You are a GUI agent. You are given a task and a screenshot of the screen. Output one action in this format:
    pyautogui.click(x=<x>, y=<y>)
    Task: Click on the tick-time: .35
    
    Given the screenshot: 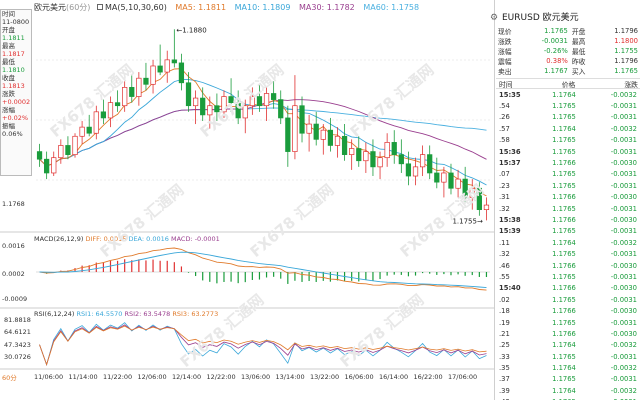 What is the action you would take?
    pyautogui.click(x=504, y=368)
    